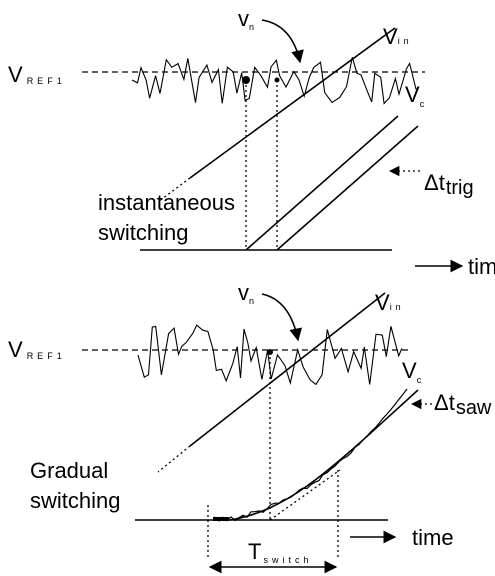 The height and width of the screenshot is (576, 495). What do you see at coordinates (463, 404) in the screenshot?
I see `delay-label: Δtsaw` at bounding box center [463, 404].